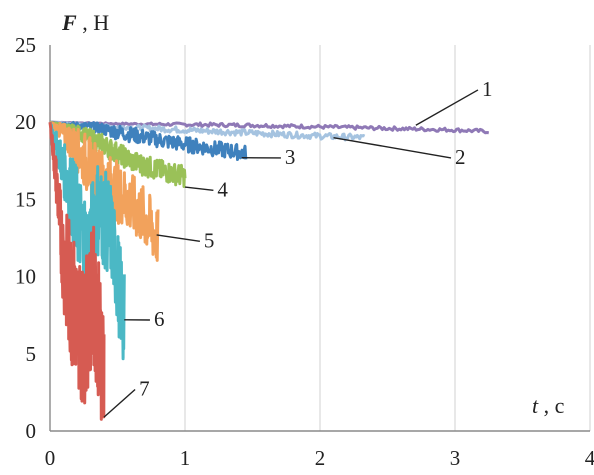  Describe the element at coordinates (290, 157) in the screenshot. I see `curve-3-label: 3` at that location.